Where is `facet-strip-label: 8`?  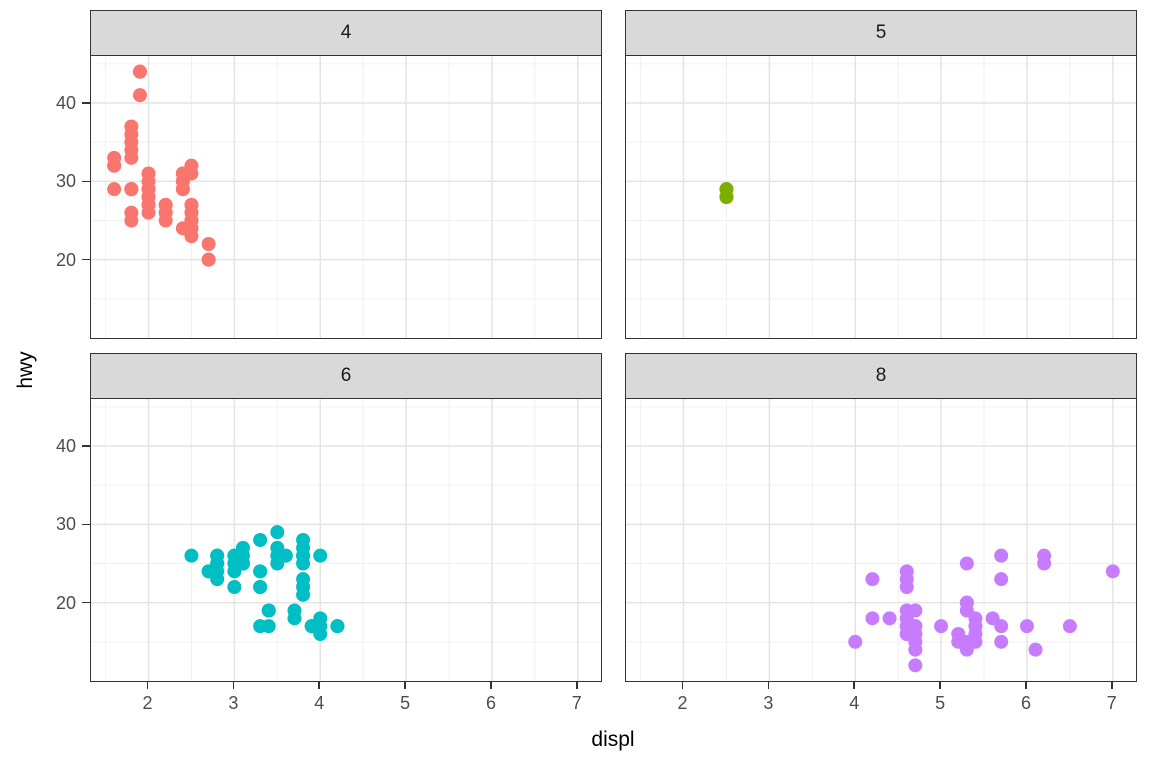 facet-strip-label: 8 is located at coordinates (881, 375).